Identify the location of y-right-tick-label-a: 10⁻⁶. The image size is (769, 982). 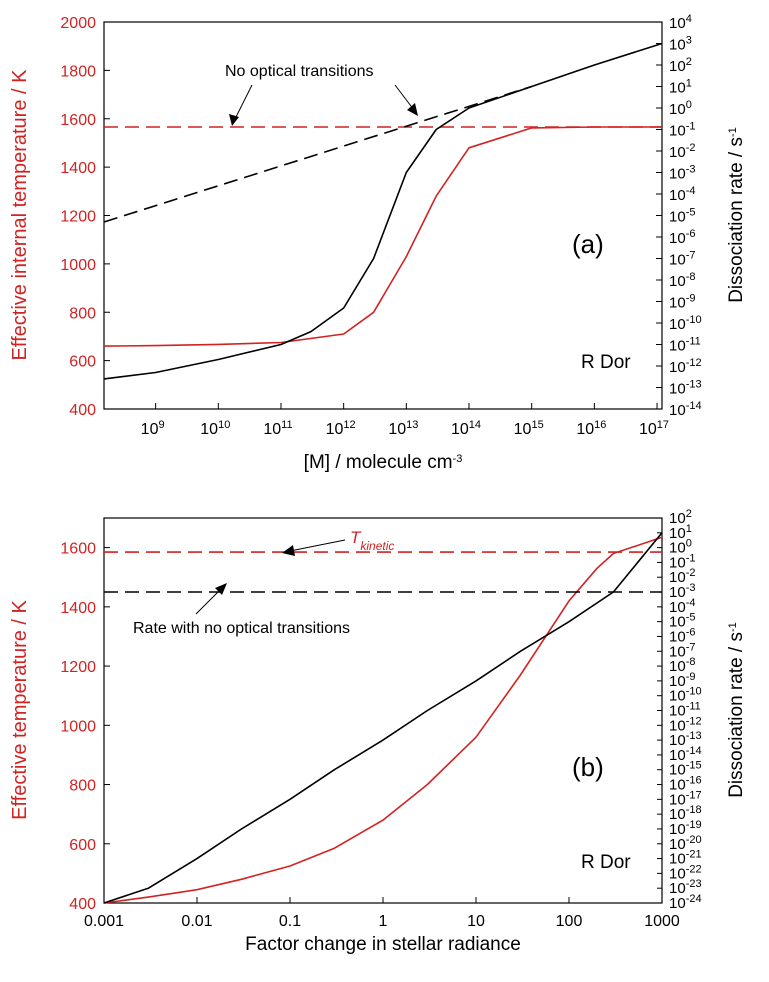
(682, 237).